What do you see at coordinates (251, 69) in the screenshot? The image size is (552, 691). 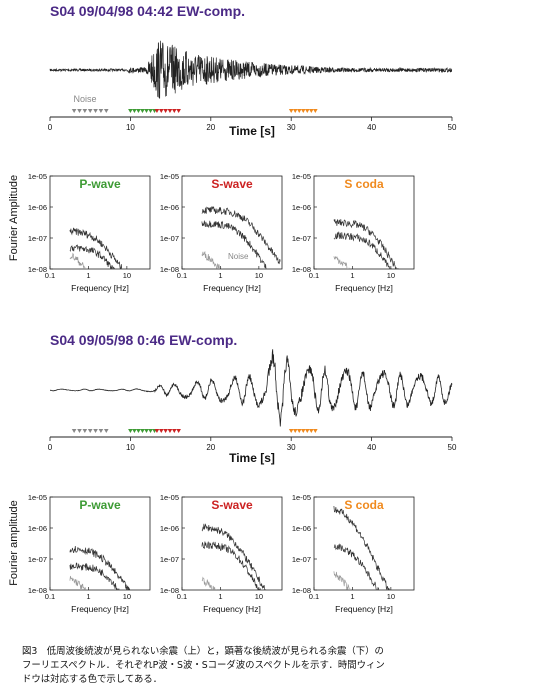 I see `event1-waveform` at bounding box center [251, 69].